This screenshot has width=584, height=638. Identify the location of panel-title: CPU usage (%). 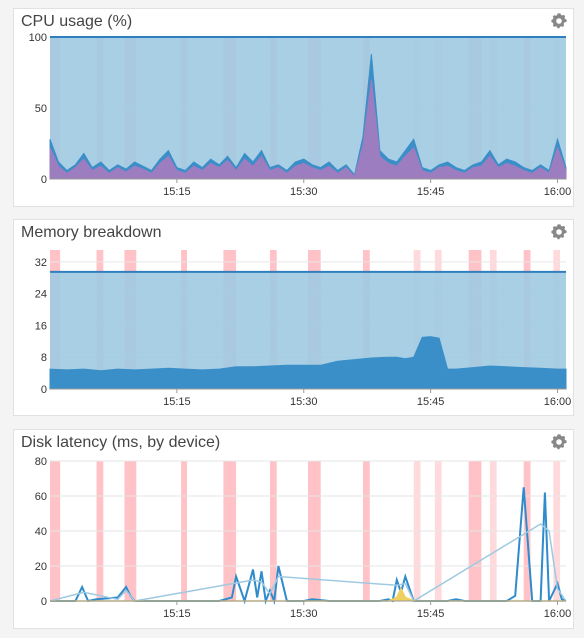
(77, 21).